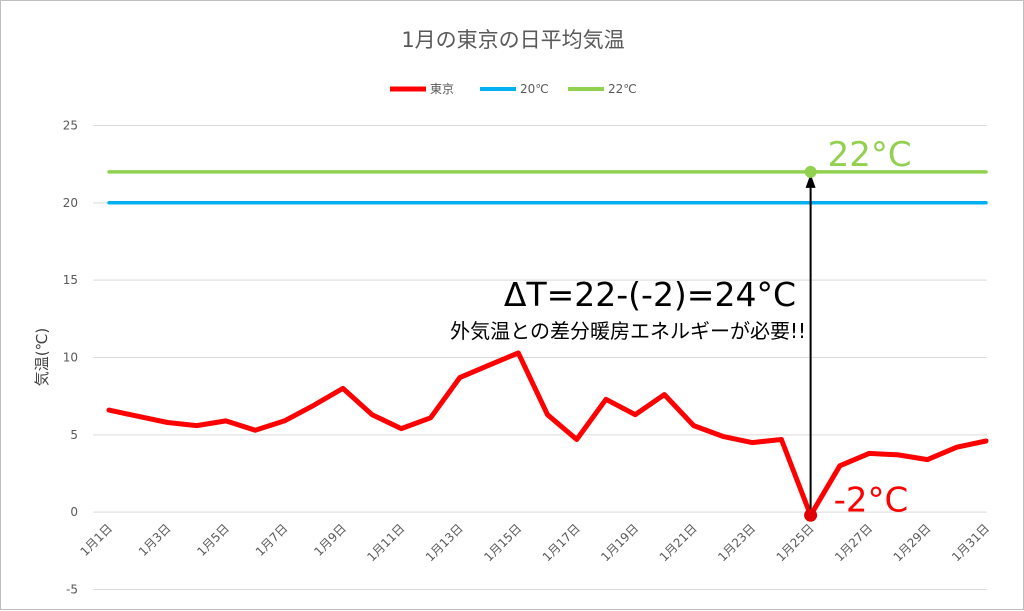 The height and width of the screenshot is (611, 1024). What do you see at coordinates (444, 542) in the screenshot?
I see `x-tick-label: 1月13日` at bounding box center [444, 542].